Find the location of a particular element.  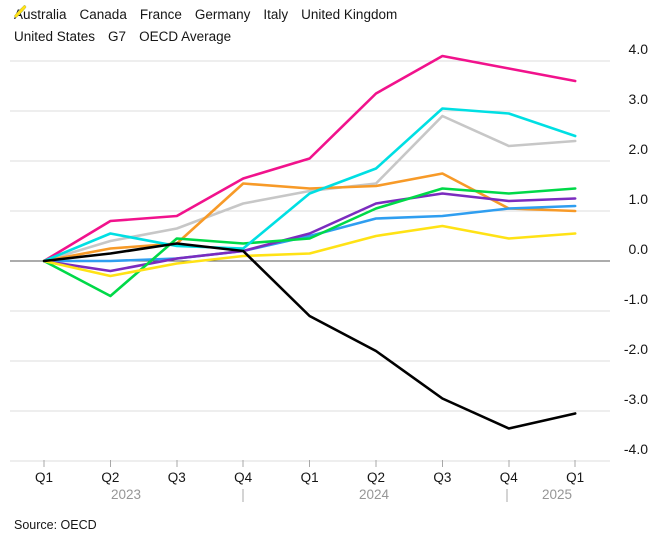

legend-item-germany: Germany is located at coordinates (132, 14).